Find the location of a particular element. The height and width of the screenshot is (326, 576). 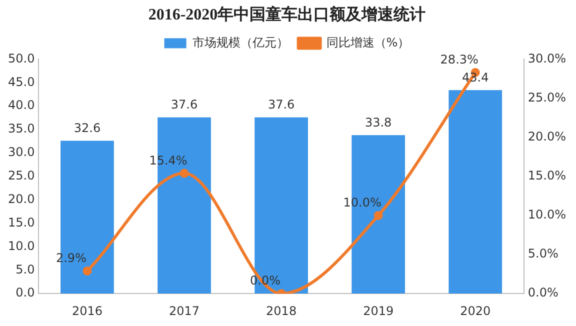

y-tick-label: 10.0 is located at coordinates (21, 245).